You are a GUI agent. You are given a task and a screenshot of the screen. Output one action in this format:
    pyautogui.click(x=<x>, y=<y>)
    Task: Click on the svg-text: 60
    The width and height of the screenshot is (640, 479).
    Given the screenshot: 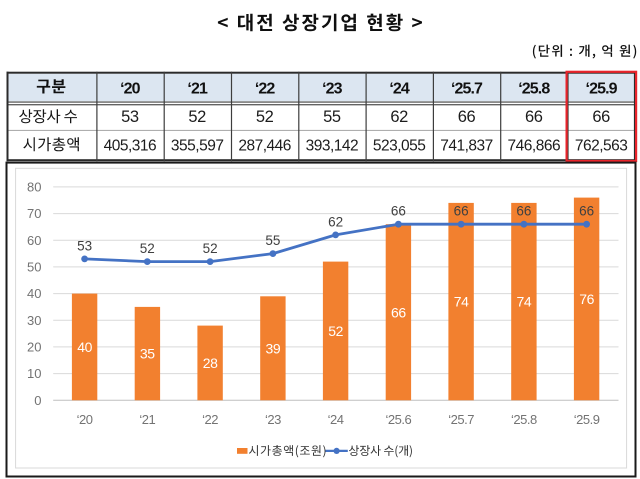 What is the action you would take?
    pyautogui.click(x=34, y=240)
    